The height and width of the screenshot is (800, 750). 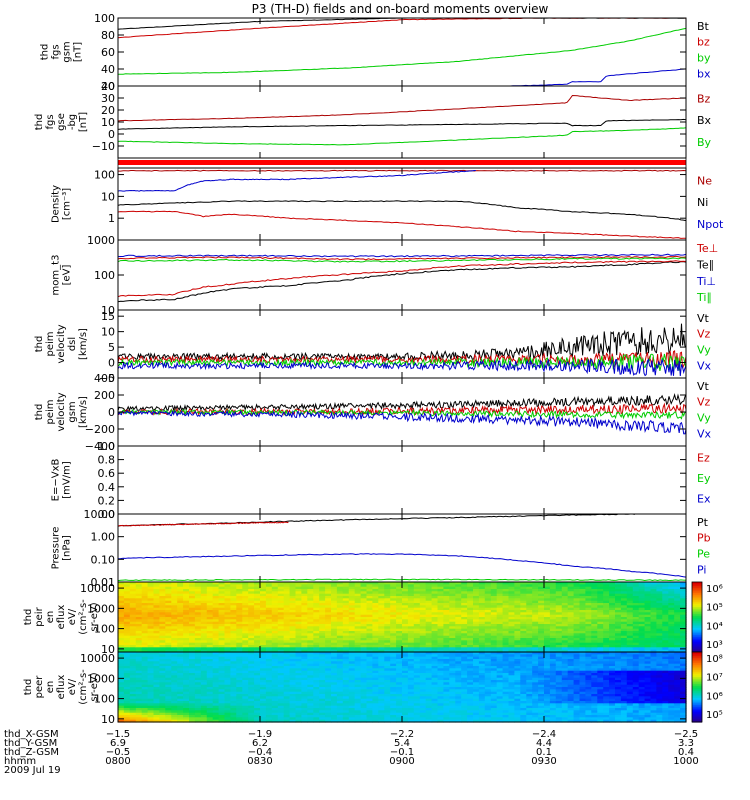 I want to click on y-tick-label: 10, so click(x=108, y=310).